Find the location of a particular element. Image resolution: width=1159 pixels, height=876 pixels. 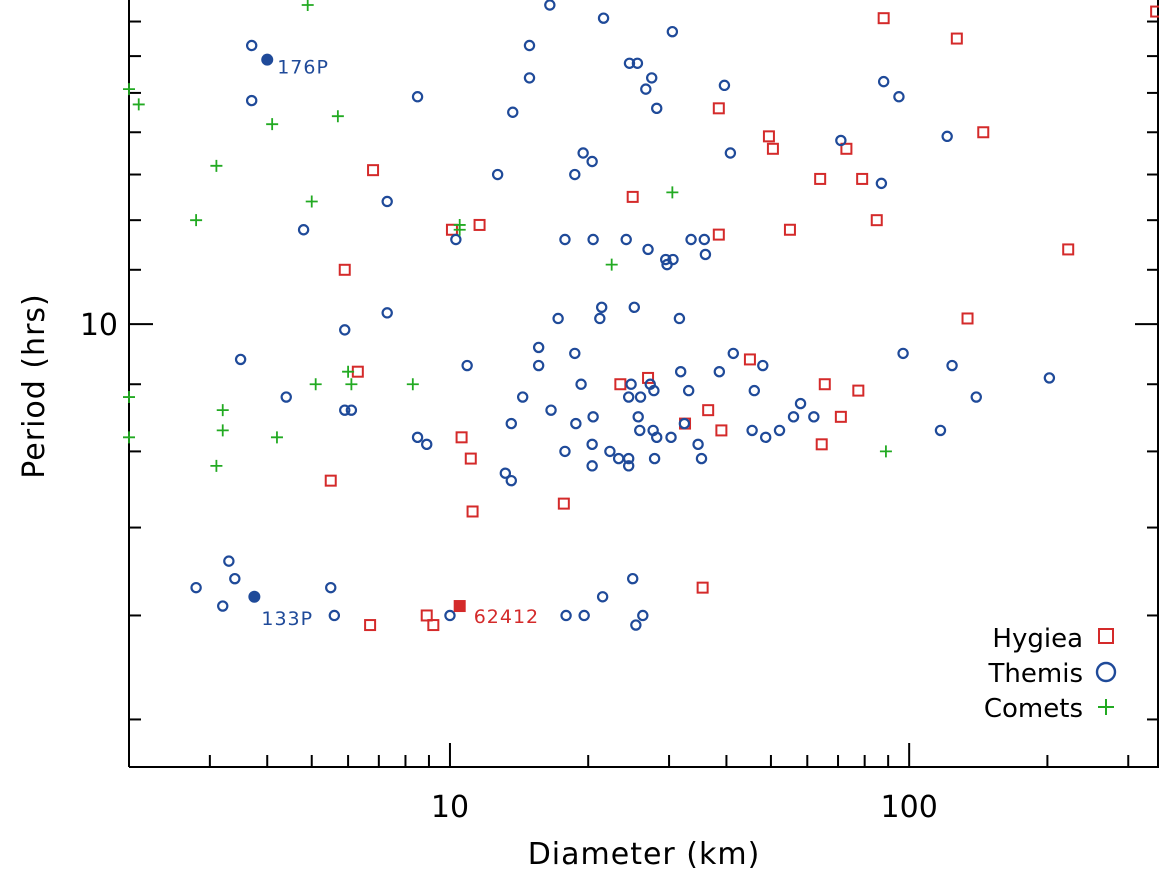

legend-item-themis: Themis is located at coordinates (1052, 674).